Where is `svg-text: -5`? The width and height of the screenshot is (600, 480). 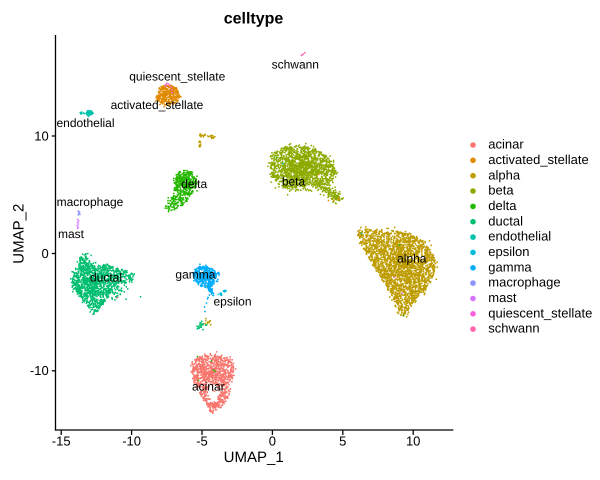 svg-text: -5 is located at coordinates (202, 440).